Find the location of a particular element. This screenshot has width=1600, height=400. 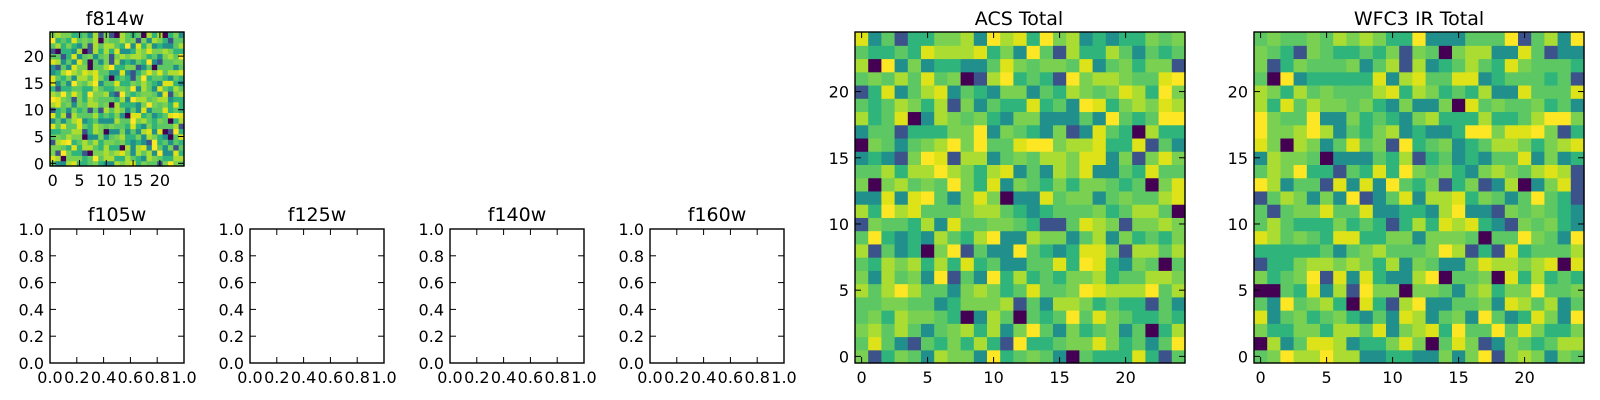

y-tick-label: 15 is located at coordinates (1238, 158).